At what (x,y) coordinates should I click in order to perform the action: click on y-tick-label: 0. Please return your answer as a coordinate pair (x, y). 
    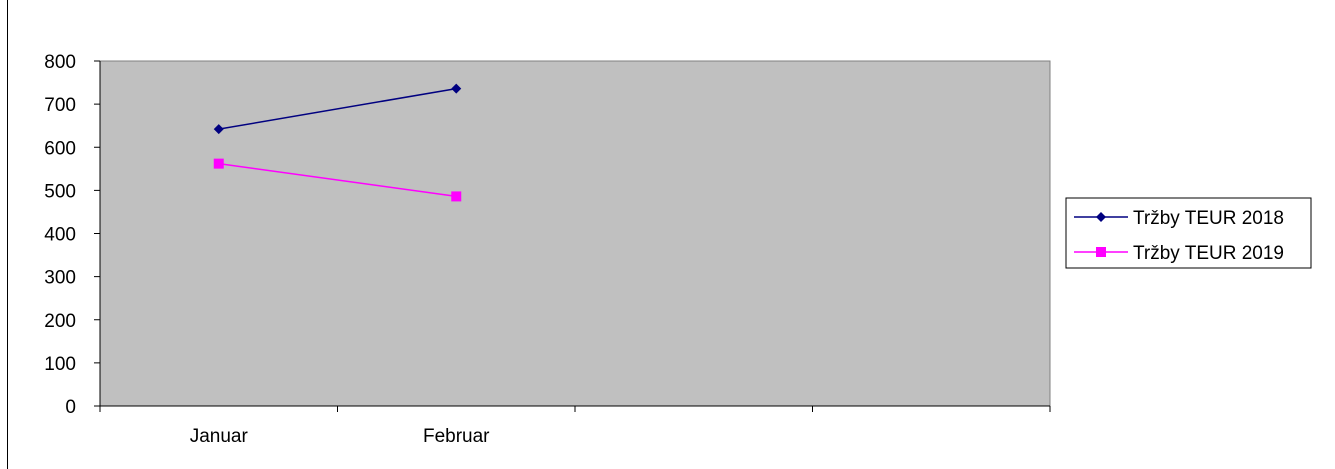
    Looking at the image, I should click on (70, 407).